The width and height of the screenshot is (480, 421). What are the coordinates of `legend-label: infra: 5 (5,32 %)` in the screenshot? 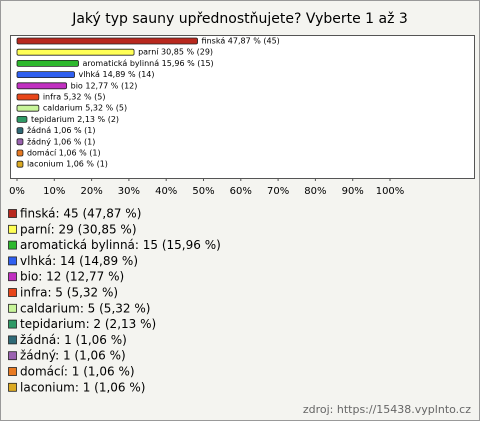 It's located at (69, 293).